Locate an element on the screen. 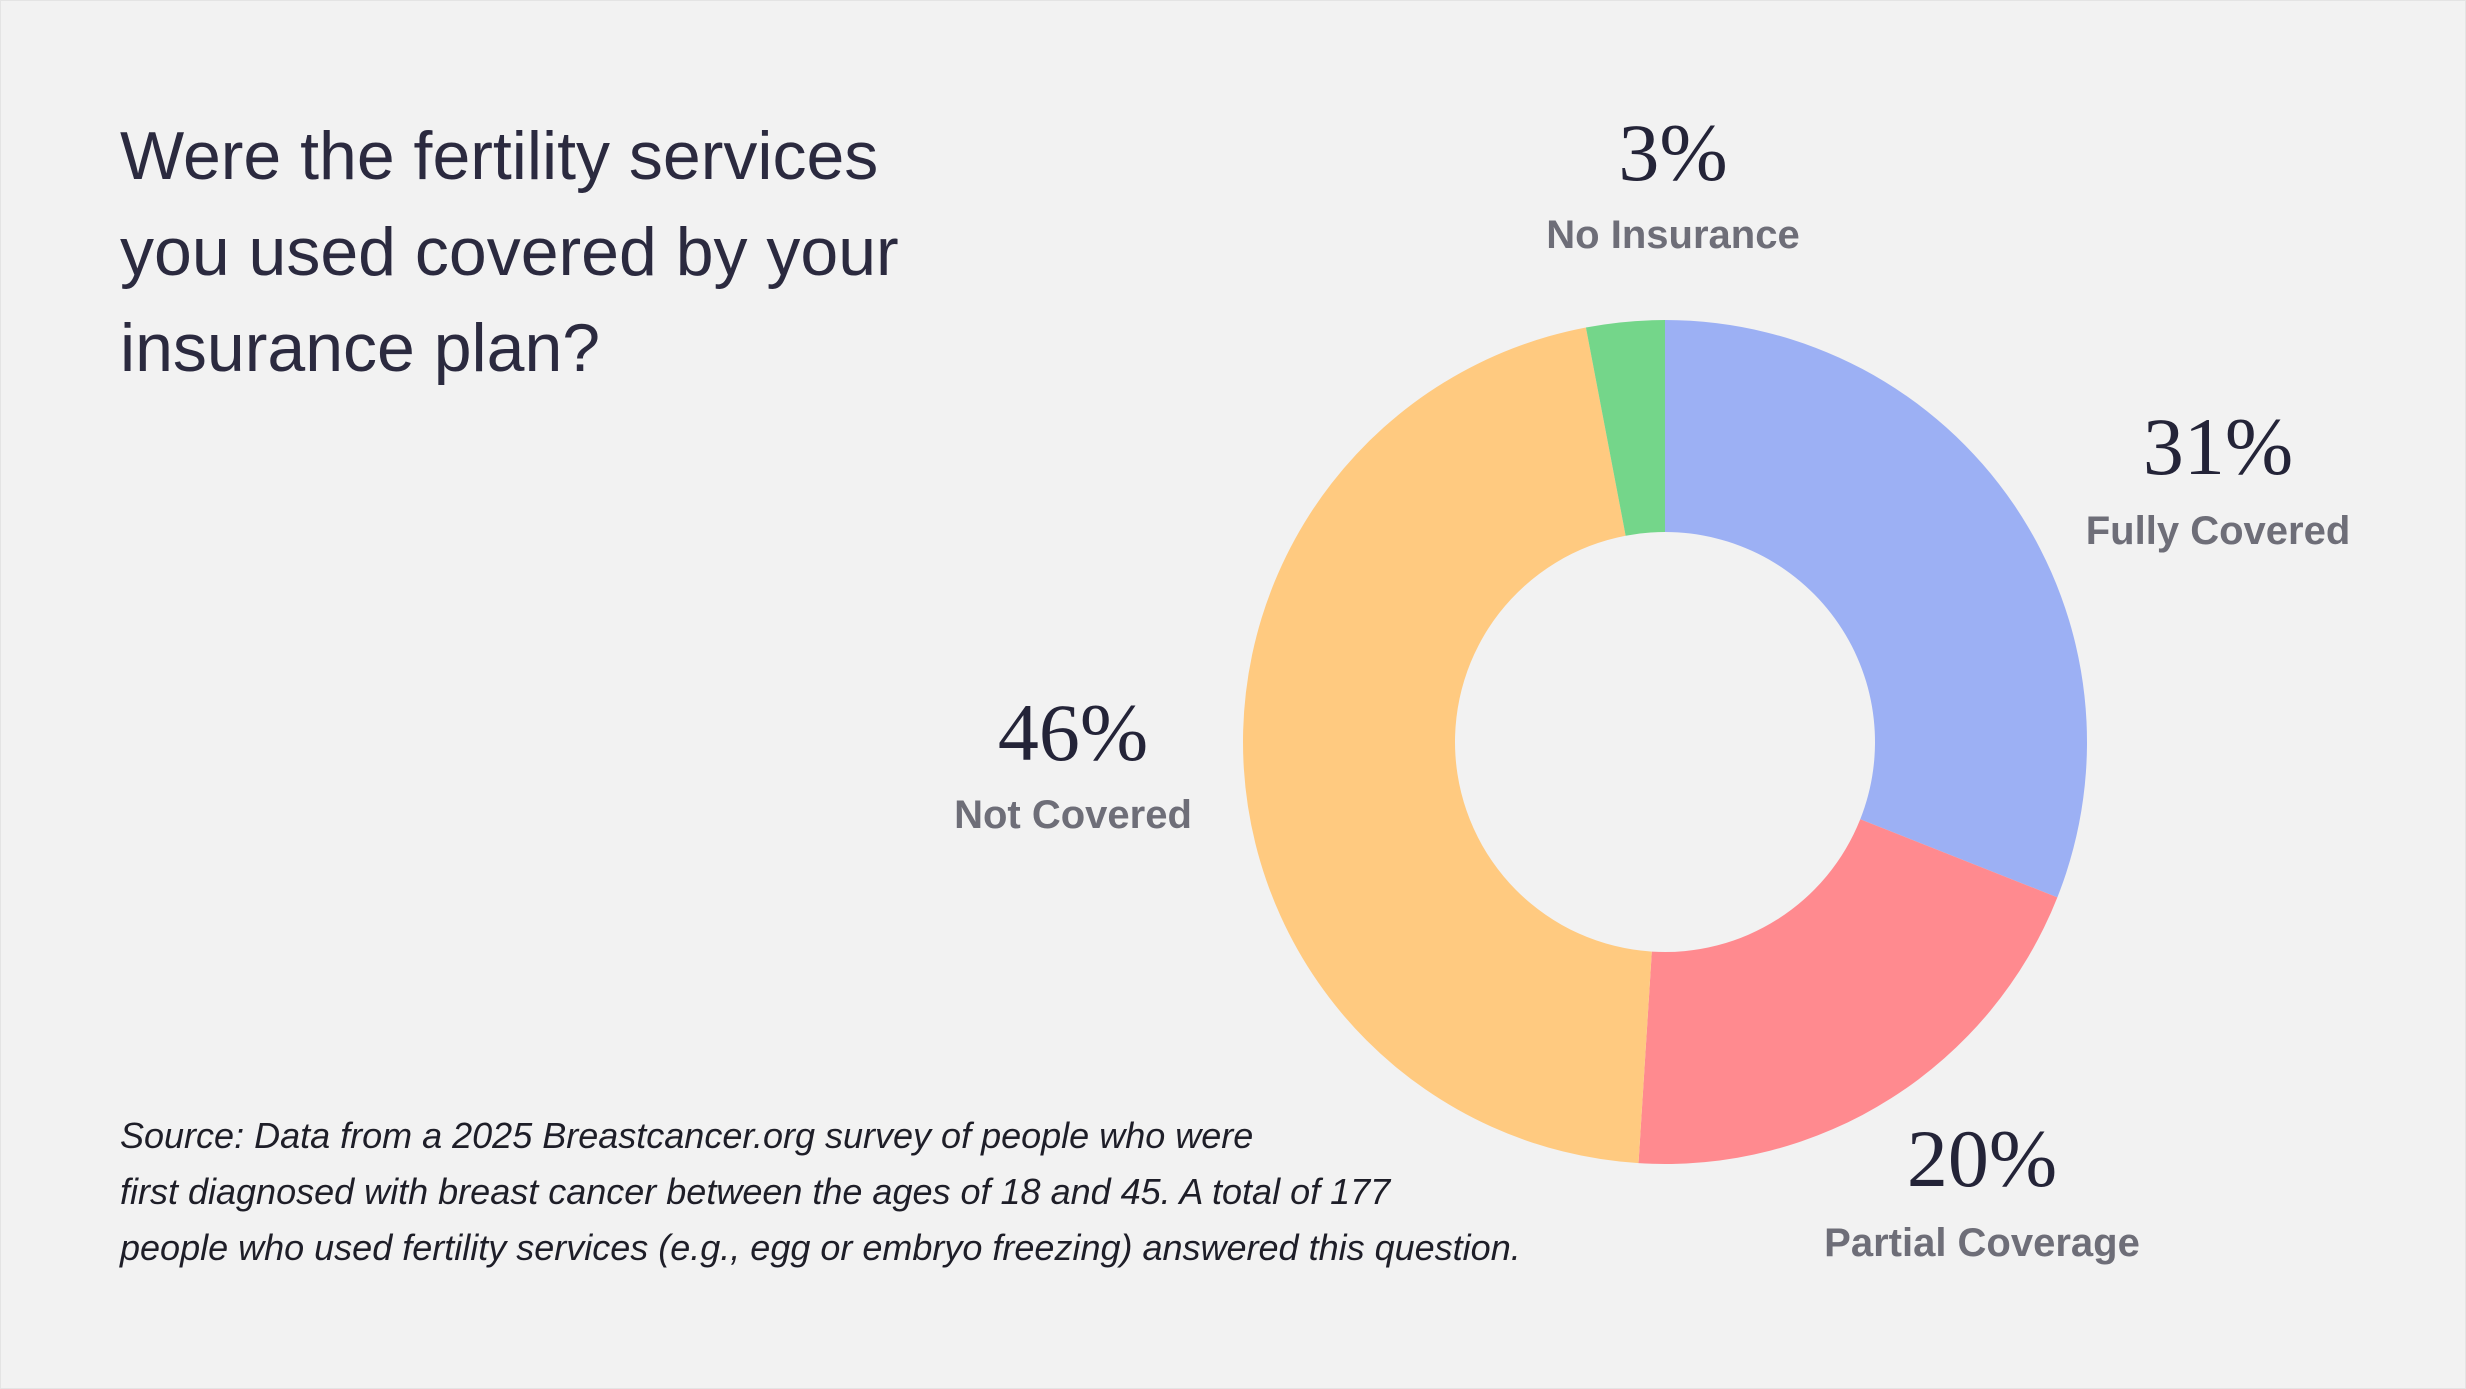 This screenshot has width=2466, height=1389. slice-value-partial-coverage: 20% is located at coordinates (1982, 1158).